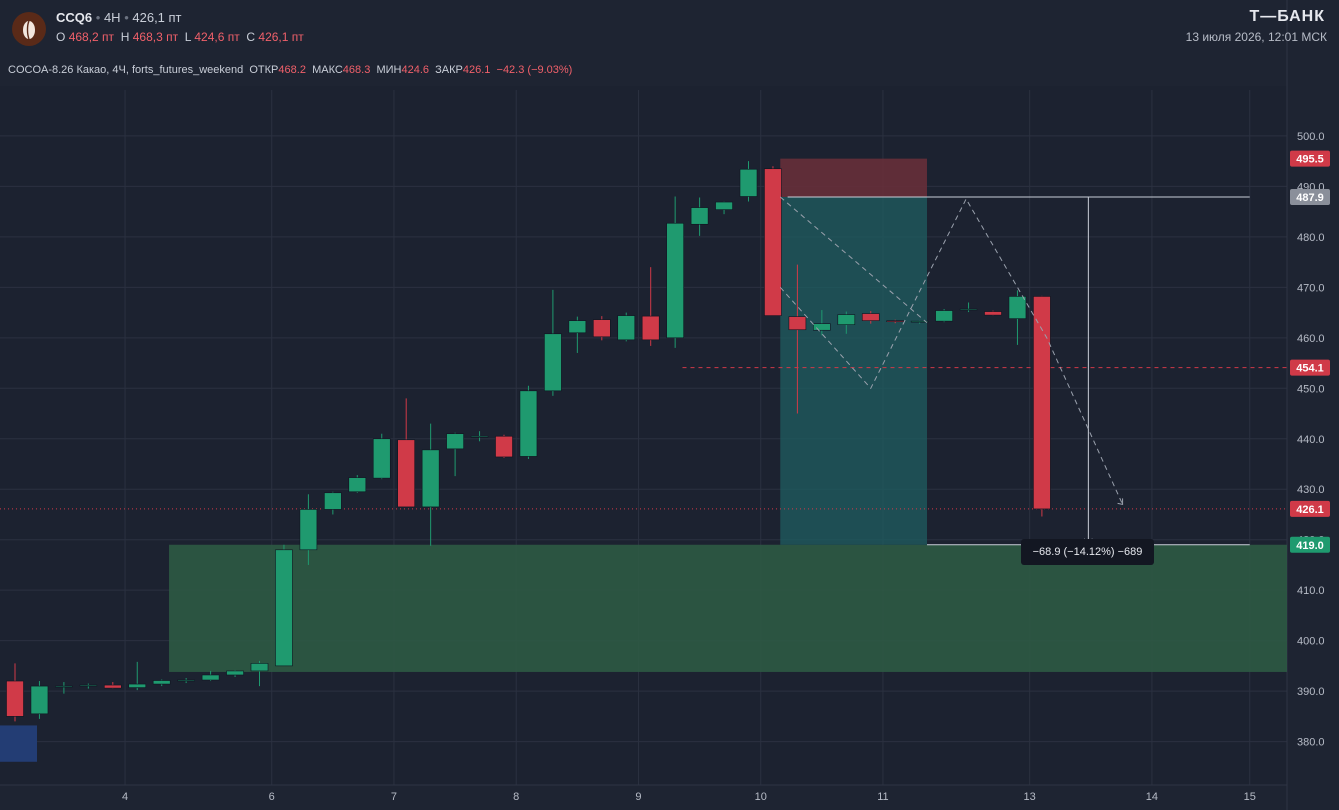  What do you see at coordinates (728, 608) in the screenshot?
I see `support-zone` at bounding box center [728, 608].